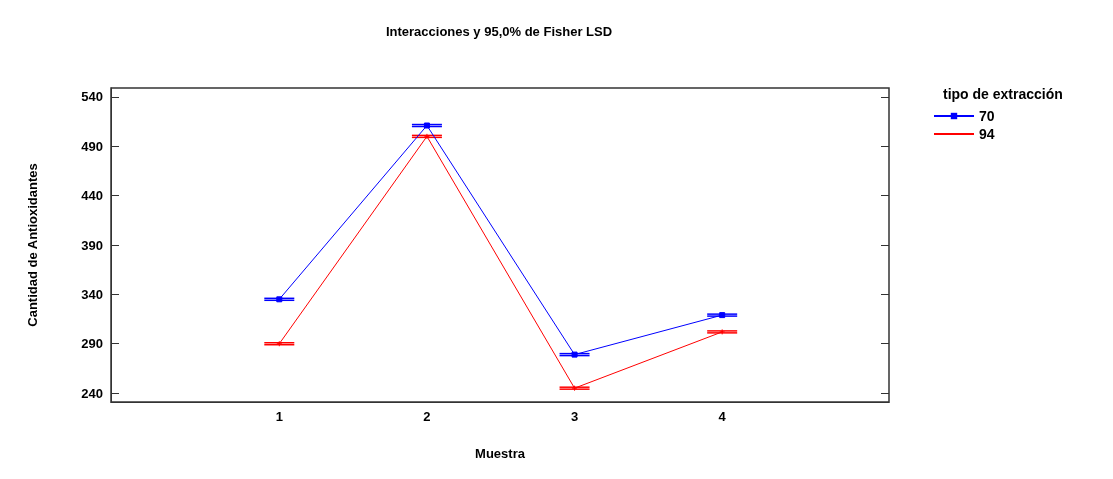 This screenshot has height=479, width=1113. Describe the element at coordinates (92, 146) in the screenshot. I see `y-tick-label: 490` at that location.